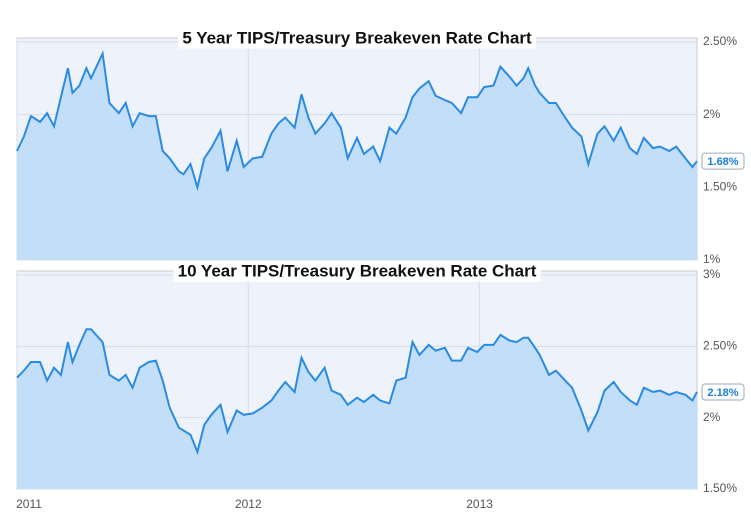 The height and width of the screenshot is (520, 751). What do you see at coordinates (479, 504) in the screenshot?
I see `x-tick-label: 2013` at bounding box center [479, 504].